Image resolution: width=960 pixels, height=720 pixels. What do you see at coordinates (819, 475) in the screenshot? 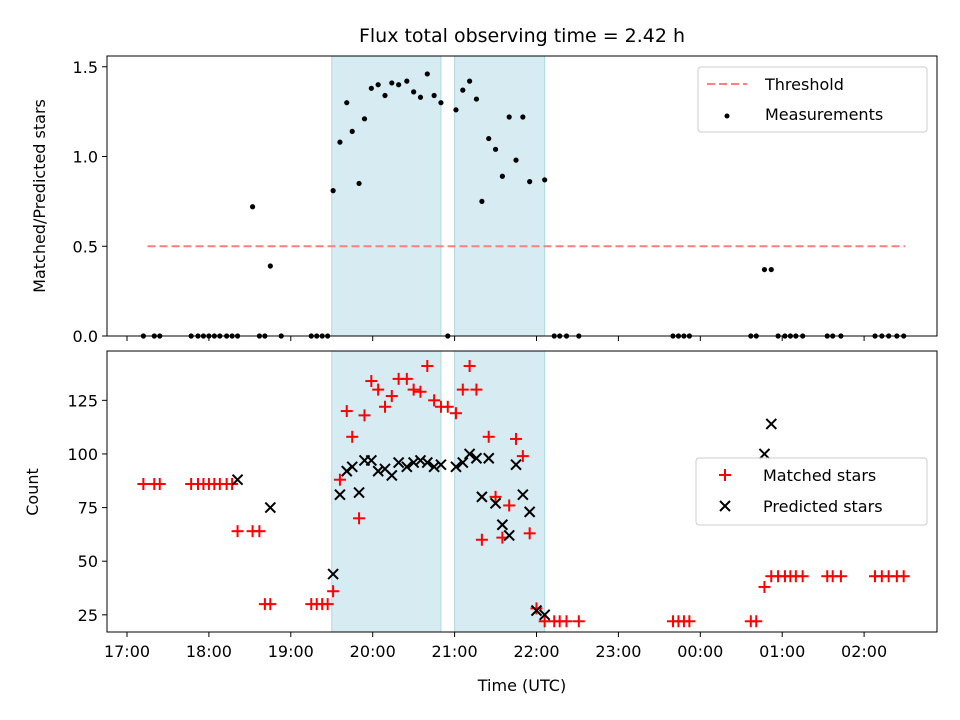
I see `legend-matched-label: Matched stars` at bounding box center [819, 475].